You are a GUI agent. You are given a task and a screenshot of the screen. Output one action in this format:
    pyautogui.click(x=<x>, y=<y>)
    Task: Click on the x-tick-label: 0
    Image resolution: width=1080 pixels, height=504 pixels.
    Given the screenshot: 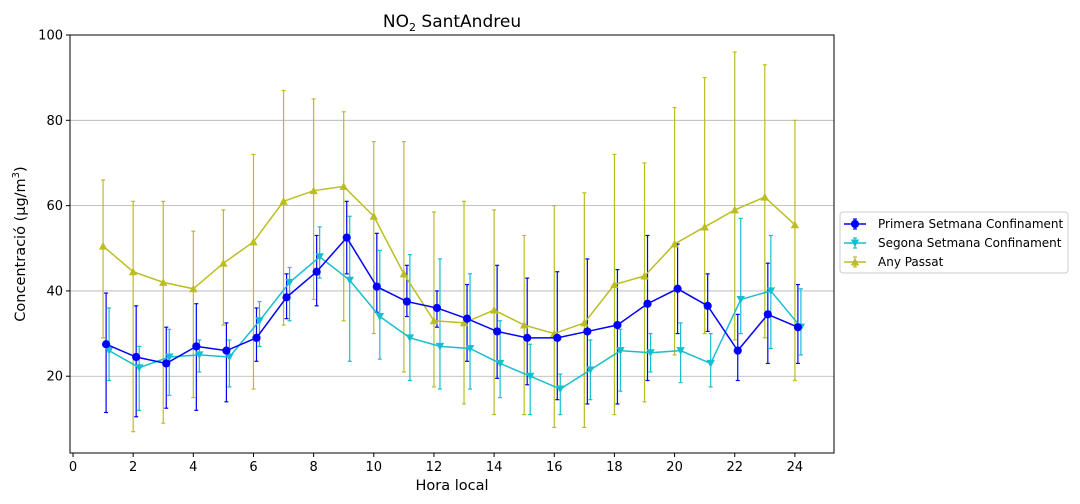 What is the action you would take?
    pyautogui.click(x=73, y=467)
    